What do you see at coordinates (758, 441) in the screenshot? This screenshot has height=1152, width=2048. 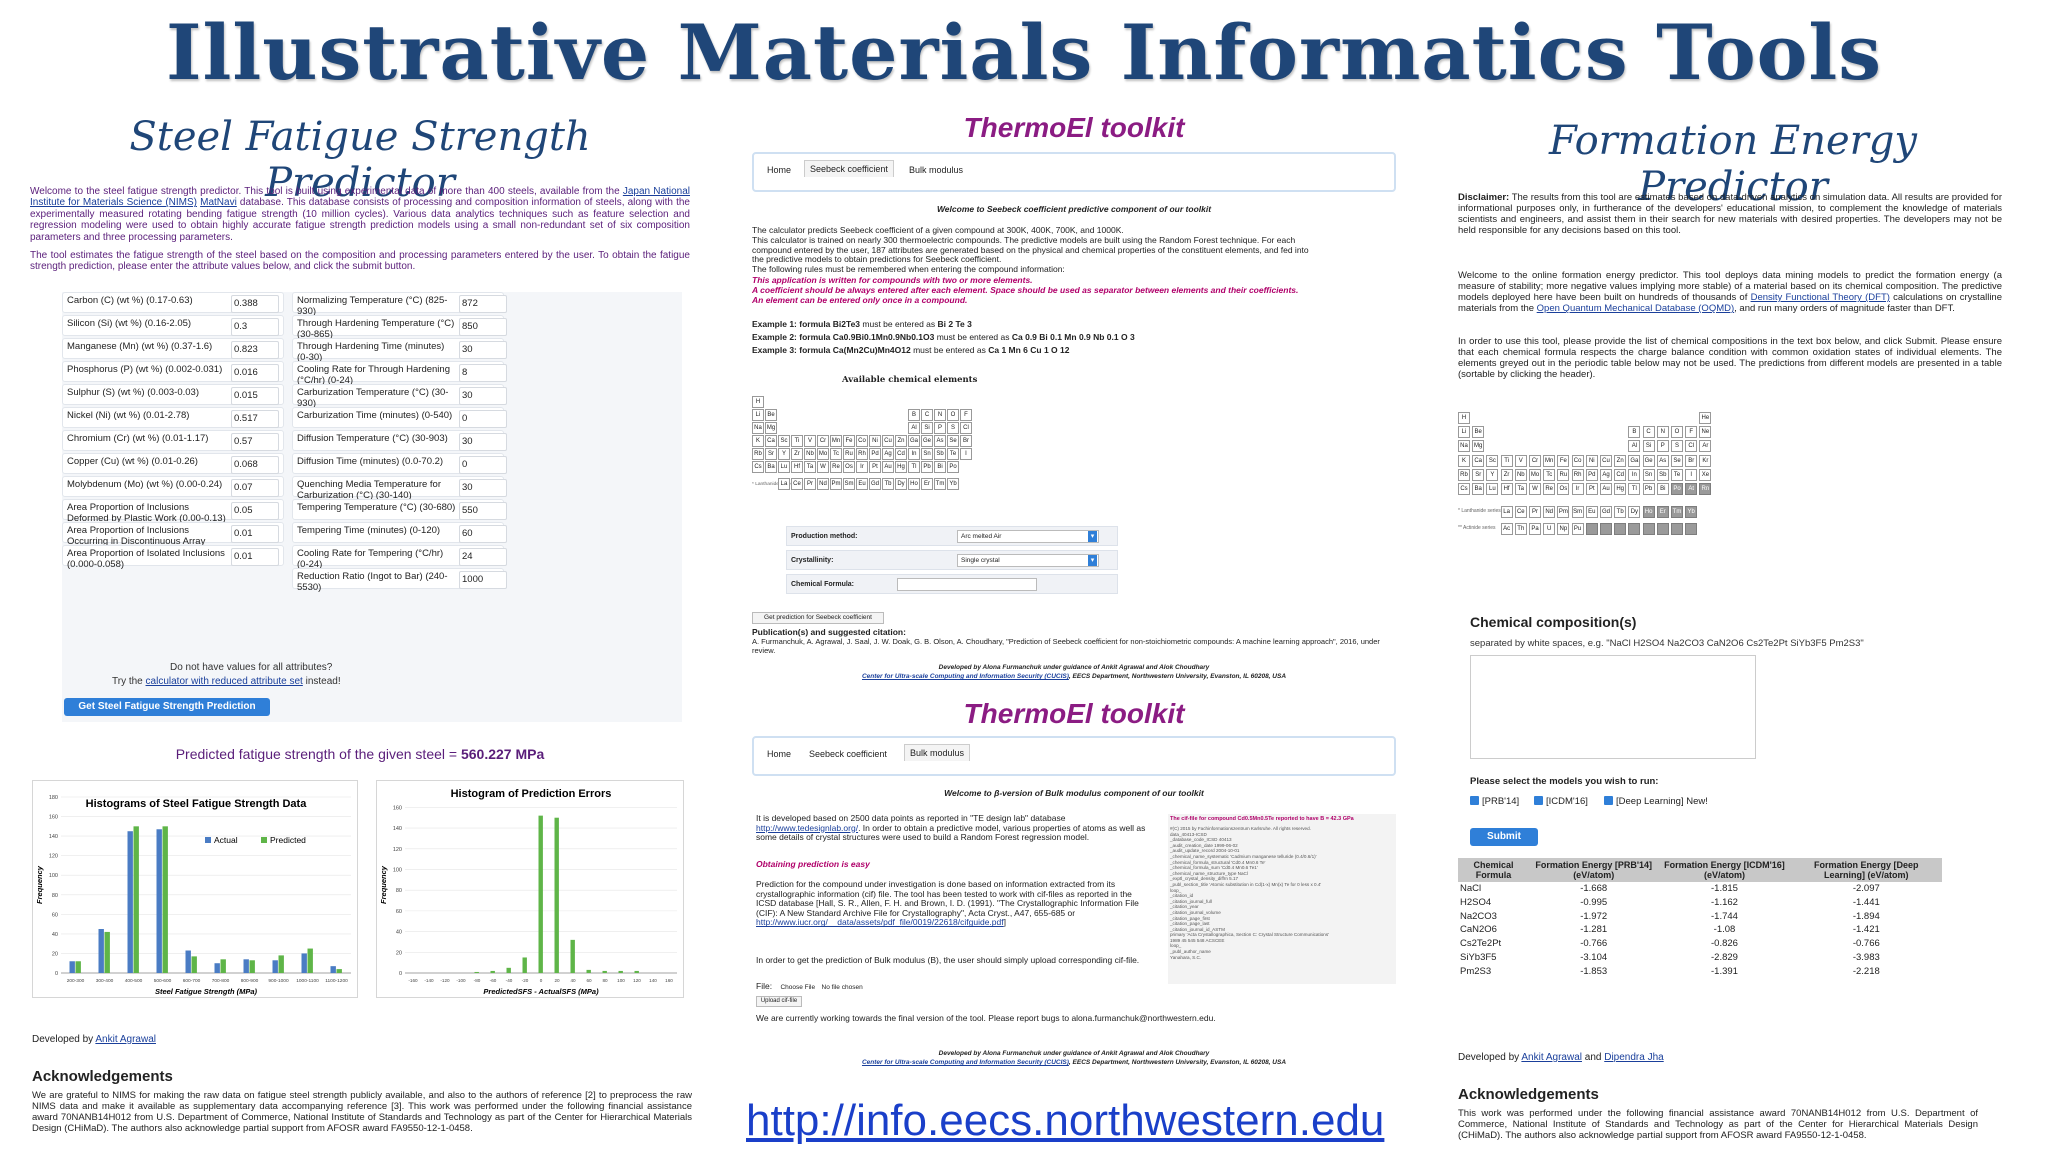 I see `element-cell: K` at bounding box center [758, 441].